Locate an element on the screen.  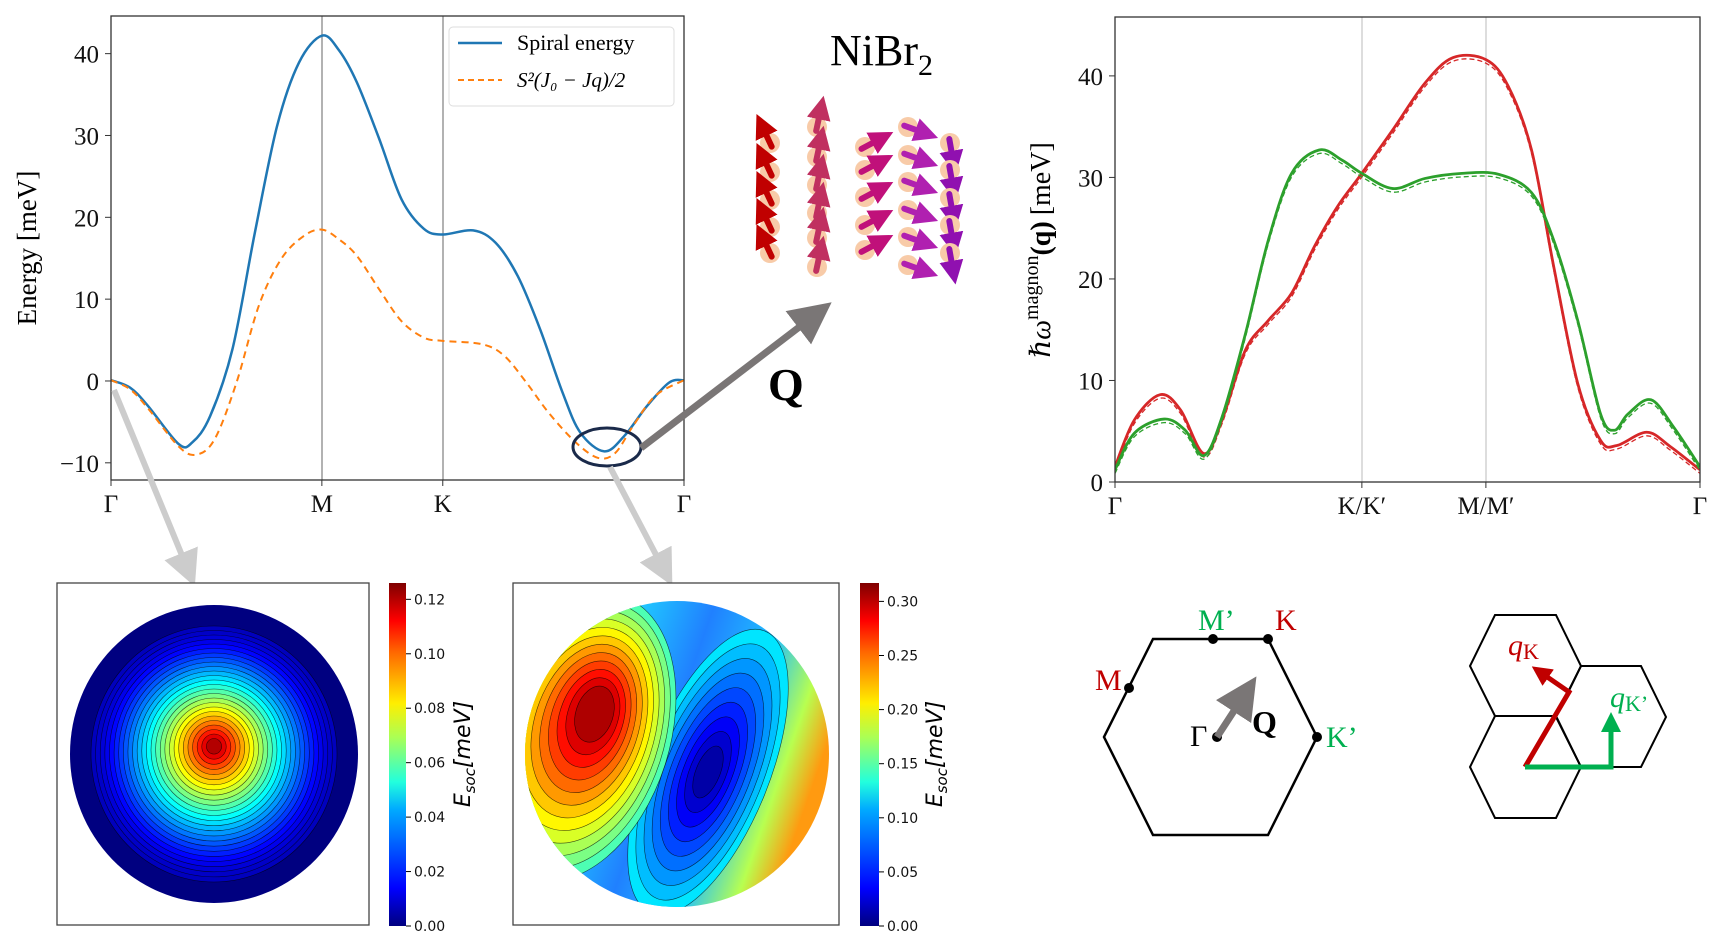
contour-level-min is located at coordinates (708, 772).